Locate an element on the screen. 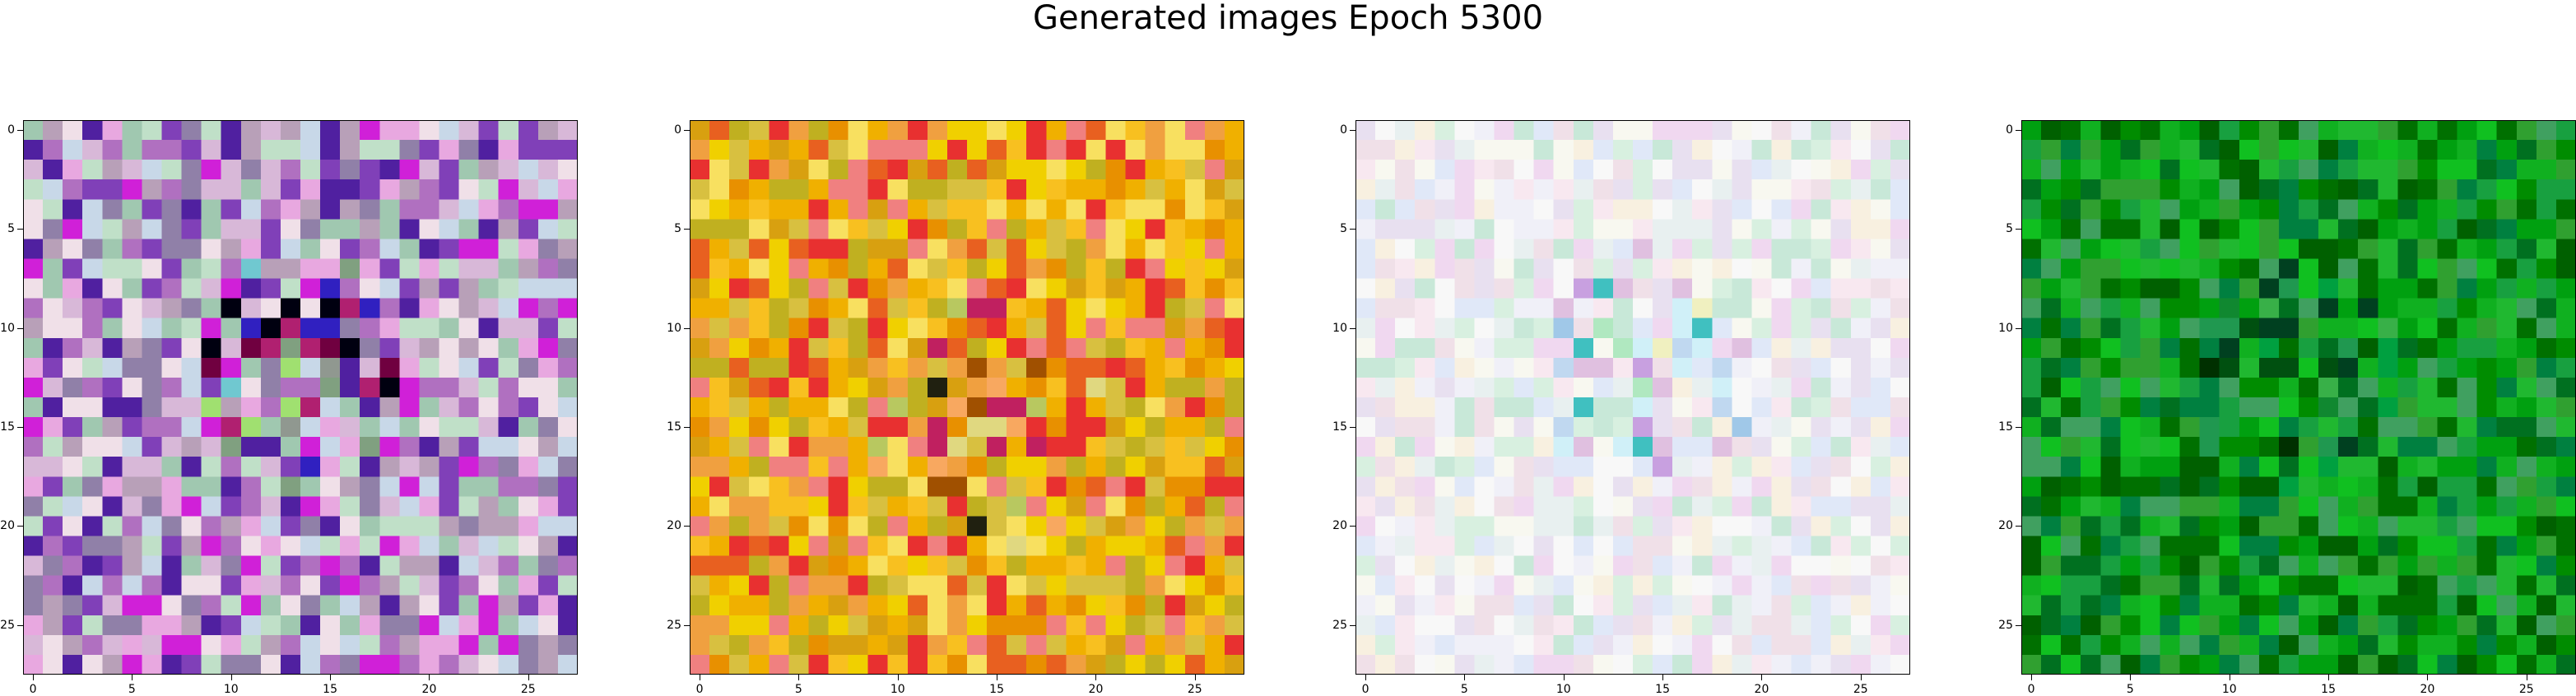  figure-title: Generated images Epoch 5300 is located at coordinates (1288, 18).